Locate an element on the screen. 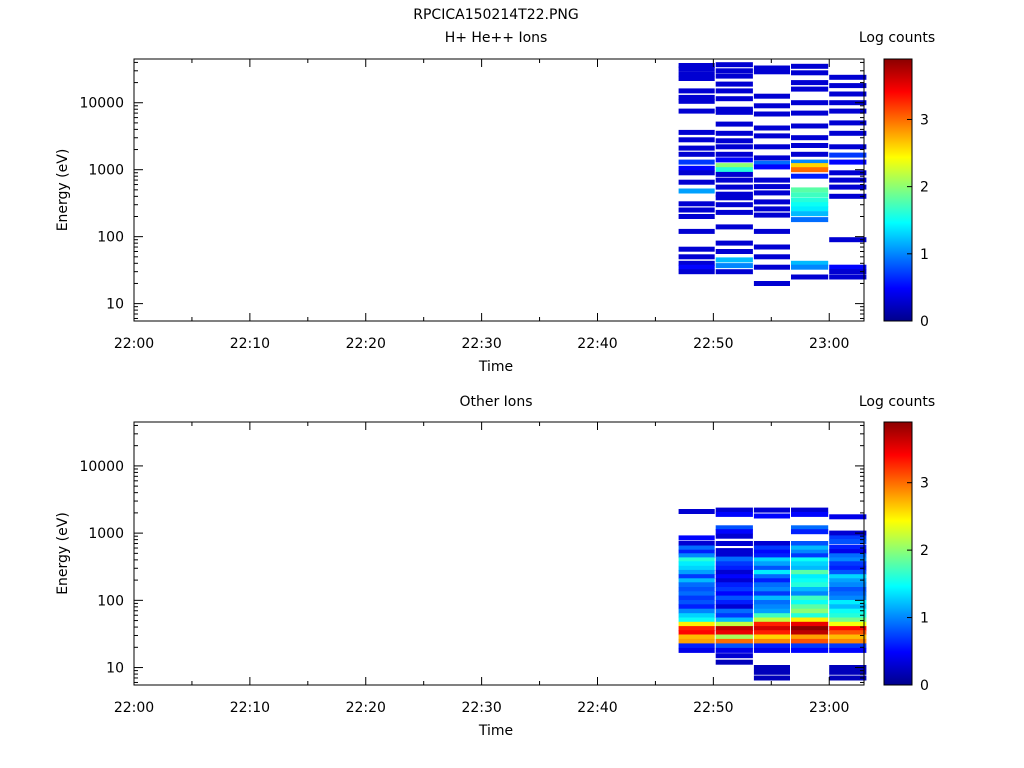 The width and height of the screenshot is (1024, 768). colorbar-tick-label: 3 is located at coordinates (924, 484).